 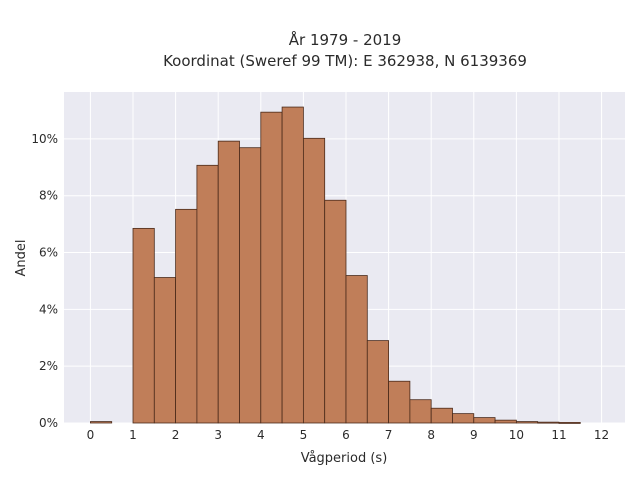 What do you see at coordinates (389, 435) in the screenshot?
I see `x-tick-label-7: 7` at bounding box center [389, 435].